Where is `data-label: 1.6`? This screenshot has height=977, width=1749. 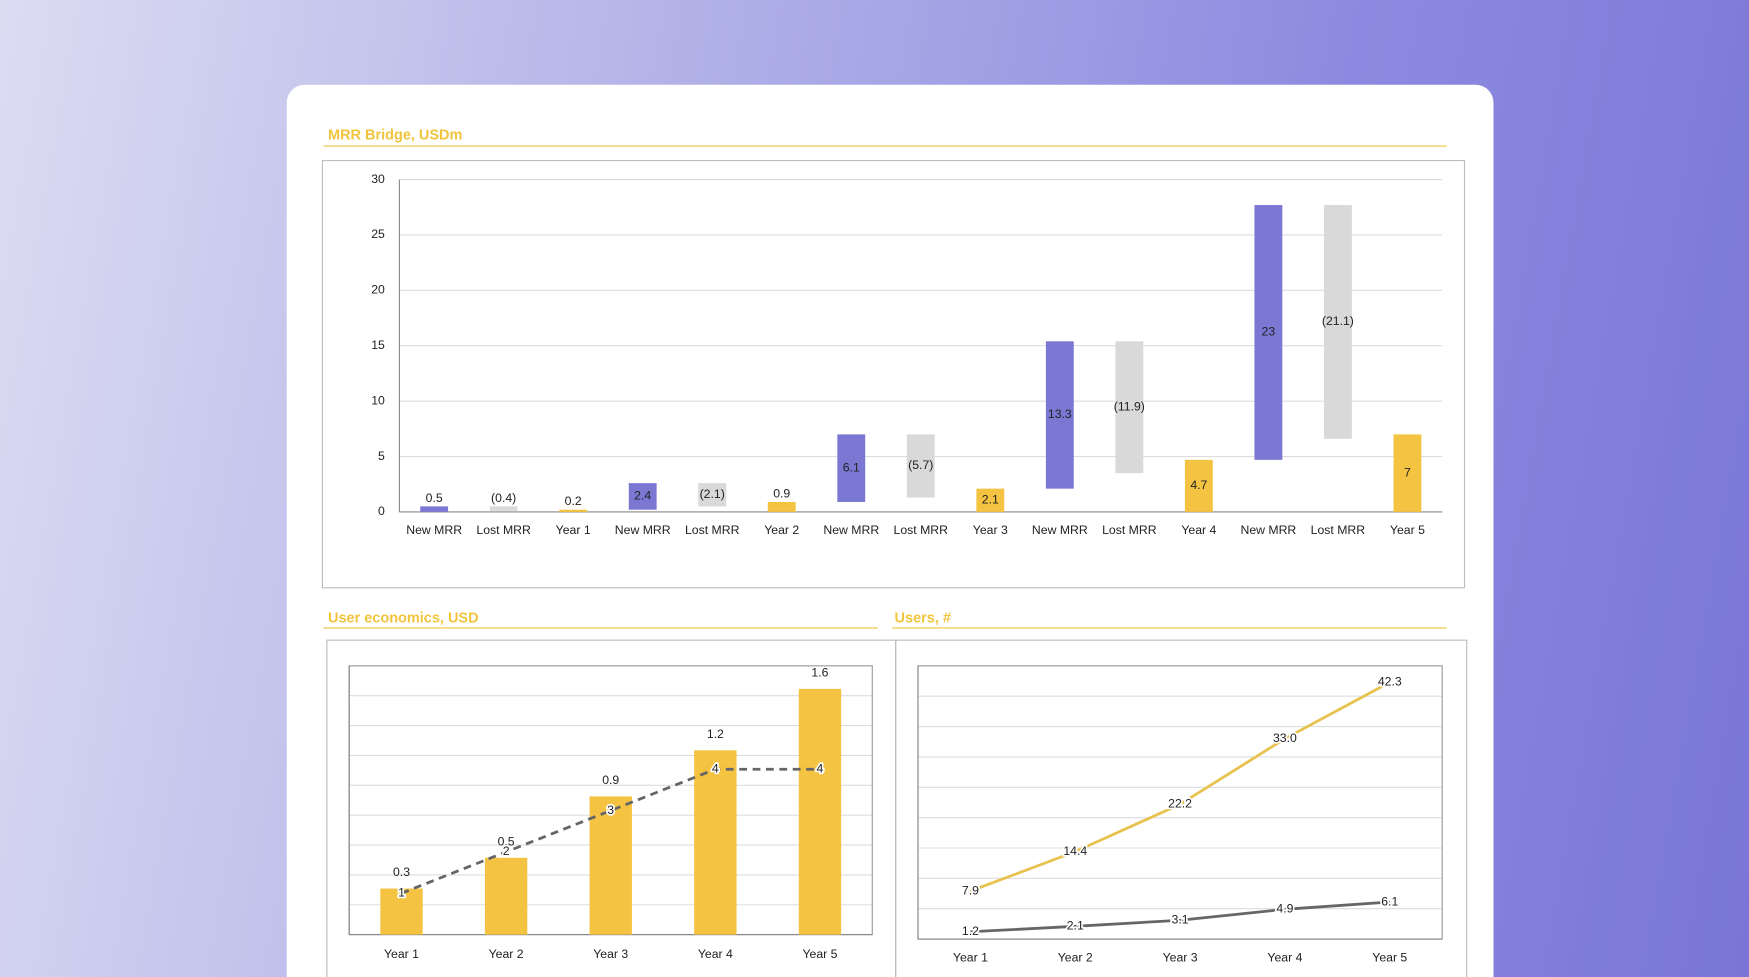 data-label: 1.6 is located at coordinates (819, 672).